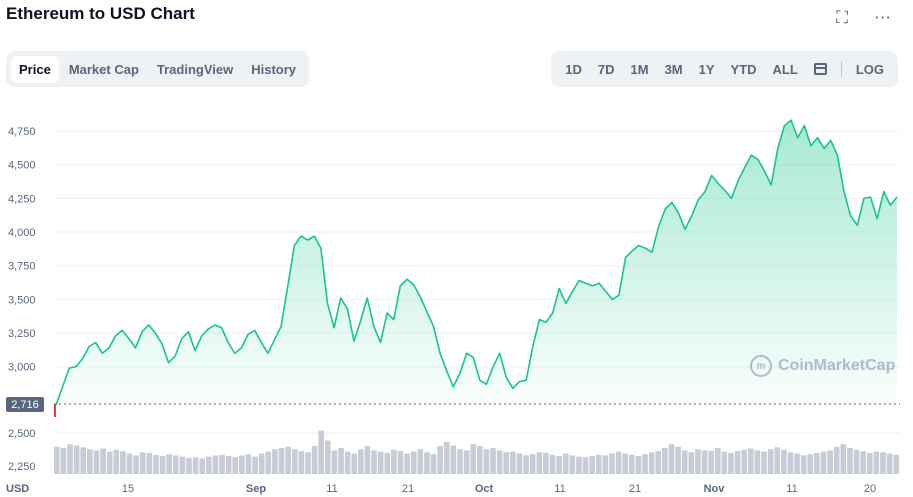 The image size is (913, 497). Describe the element at coordinates (837, 365) in the screenshot. I see `watermark-label: CoinMarketCap` at that location.